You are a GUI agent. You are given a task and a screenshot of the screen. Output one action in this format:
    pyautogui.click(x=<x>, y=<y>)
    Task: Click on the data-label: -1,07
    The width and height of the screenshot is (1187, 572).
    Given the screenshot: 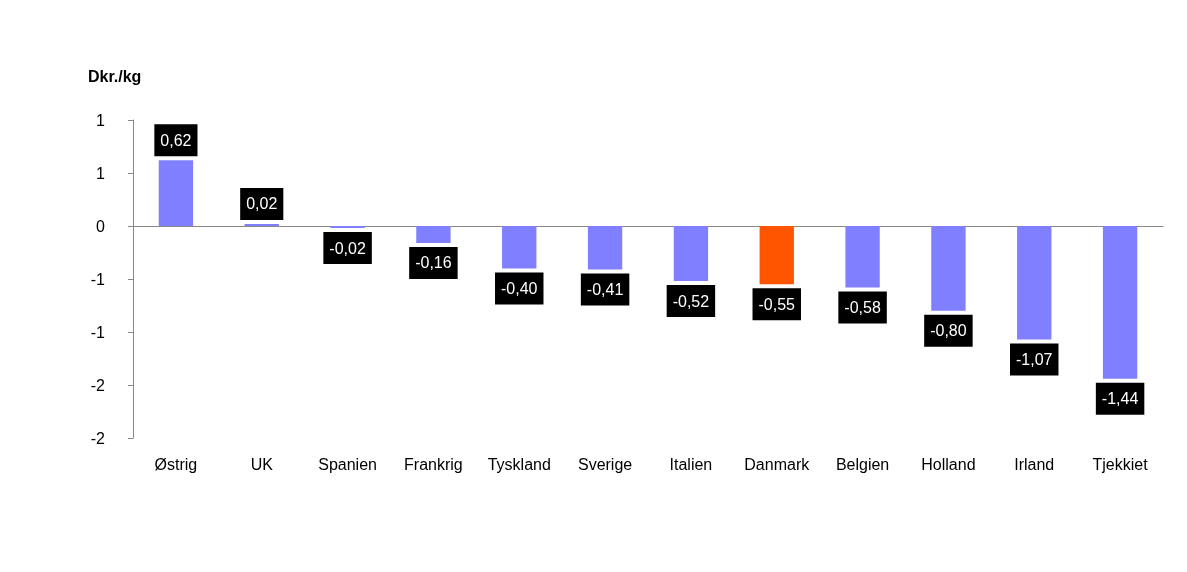 What is the action you would take?
    pyautogui.click(x=1034, y=359)
    